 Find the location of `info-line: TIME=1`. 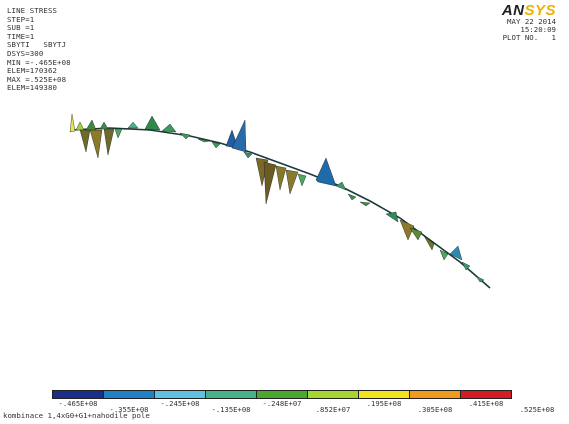

info-line: TIME=1 is located at coordinates (21, 36).